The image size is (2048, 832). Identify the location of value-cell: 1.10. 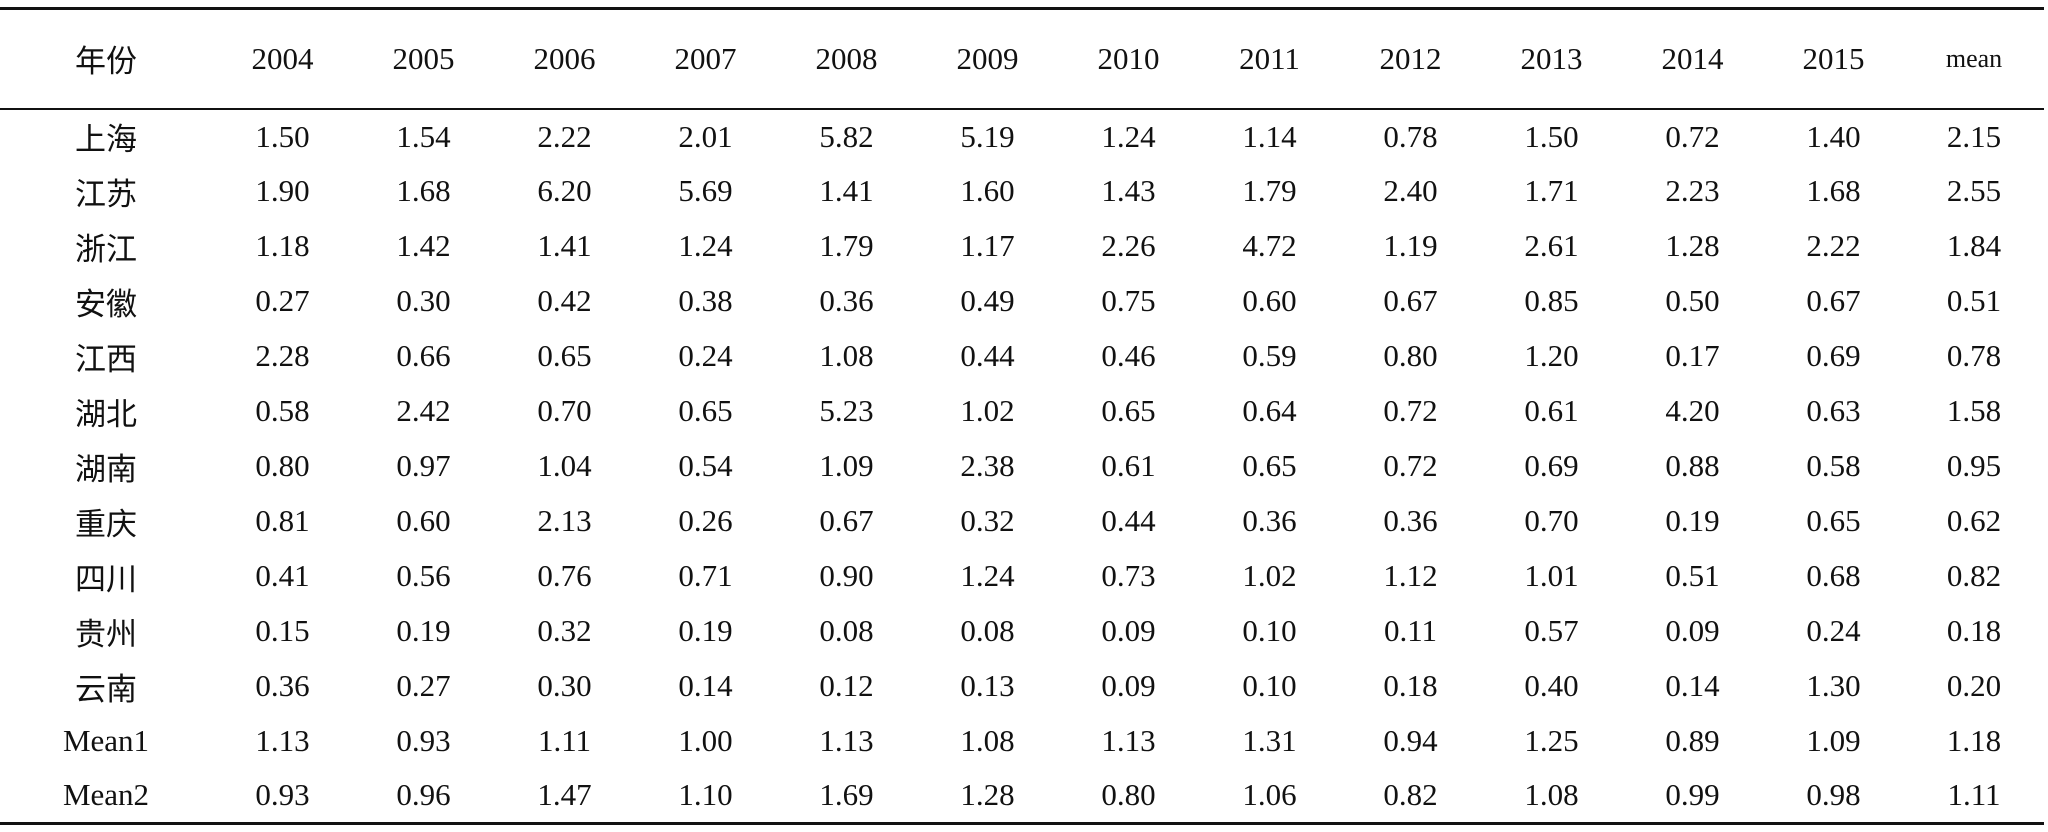
(705, 795).